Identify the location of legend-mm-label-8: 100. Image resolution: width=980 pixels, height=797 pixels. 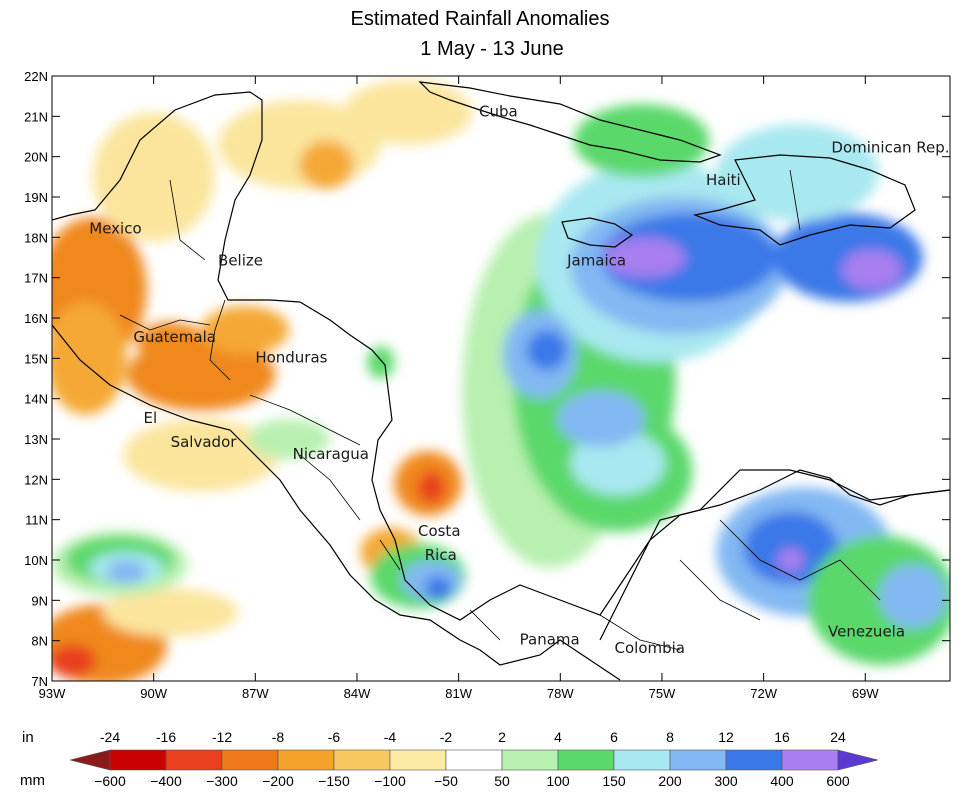
(558, 781).